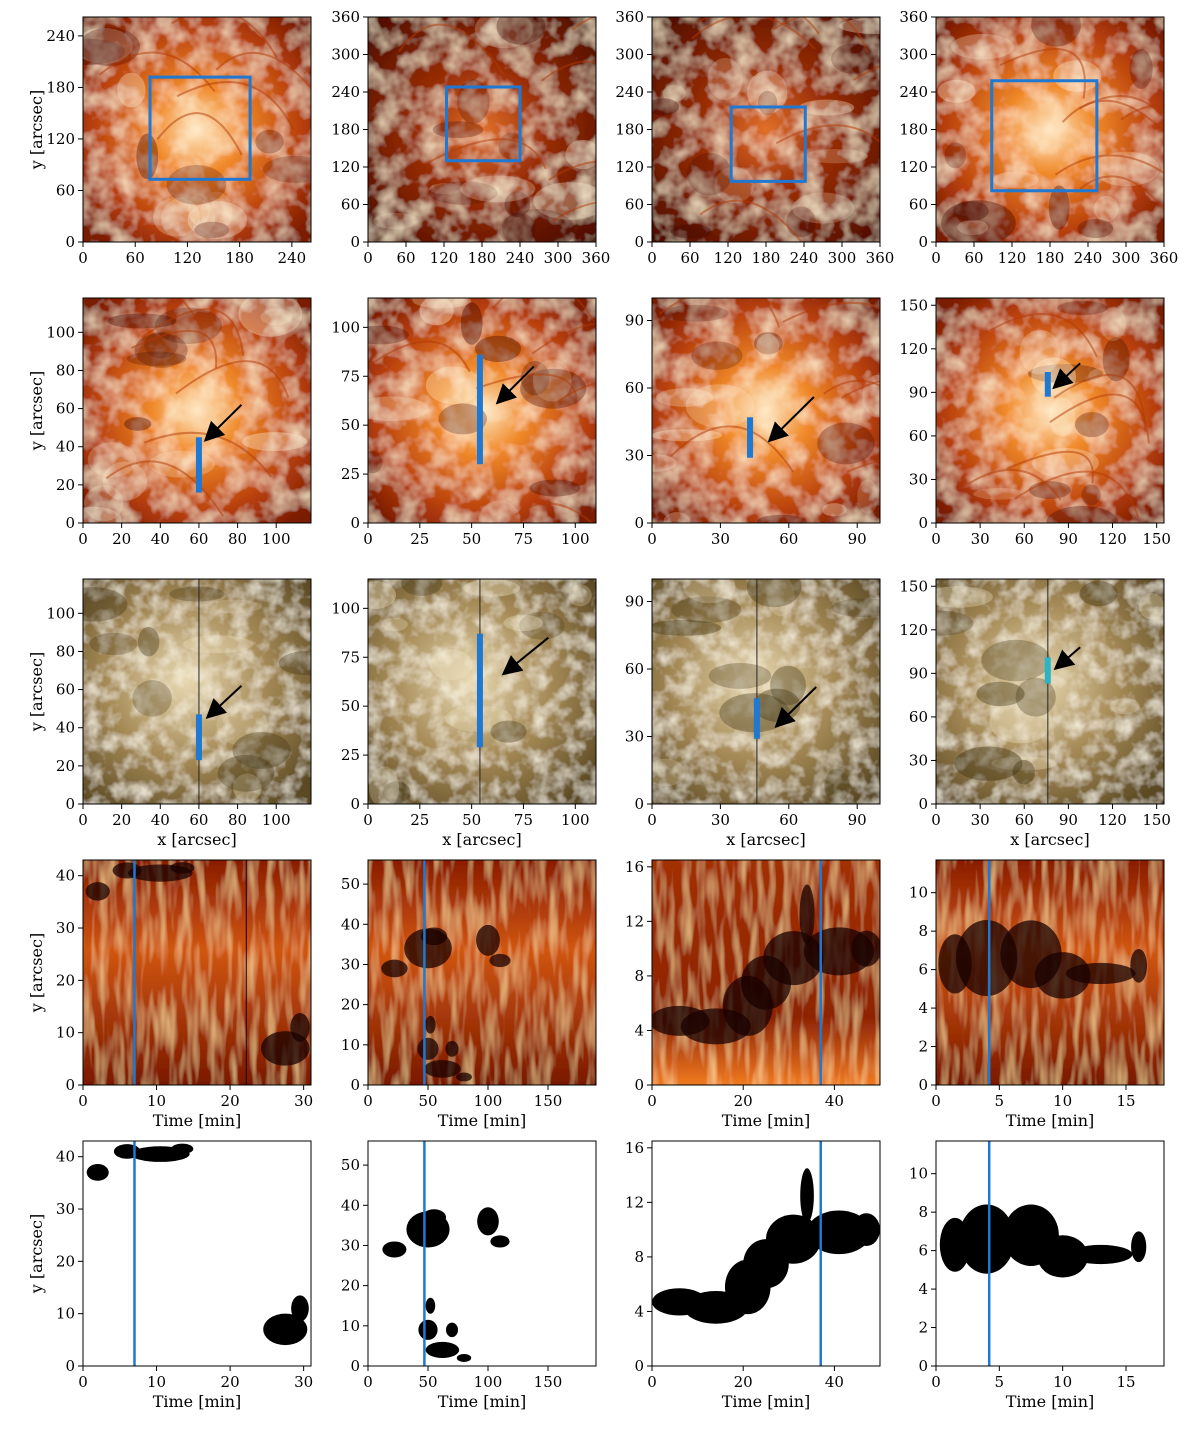 This screenshot has width=1200, height=1429. Describe the element at coordinates (634, 1202) in the screenshot. I see `y-tick-label: 12` at that location.